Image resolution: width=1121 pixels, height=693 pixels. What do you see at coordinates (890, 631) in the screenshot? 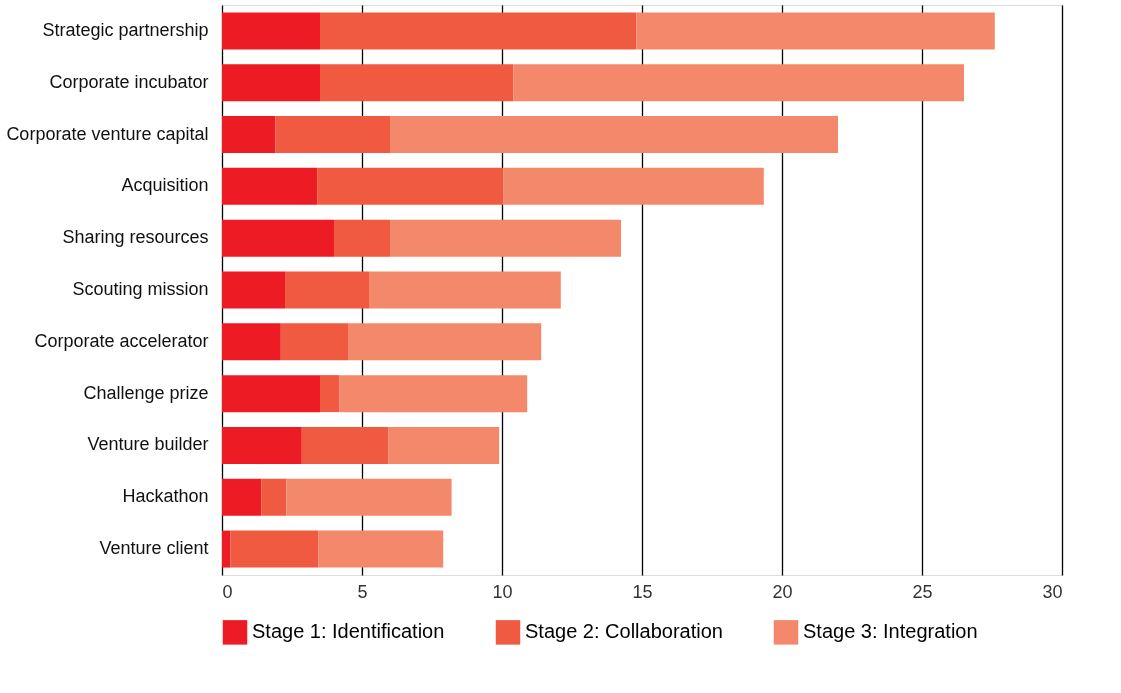
I see `legend-label: Stage 3: Integration` at bounding box center [890, 631].